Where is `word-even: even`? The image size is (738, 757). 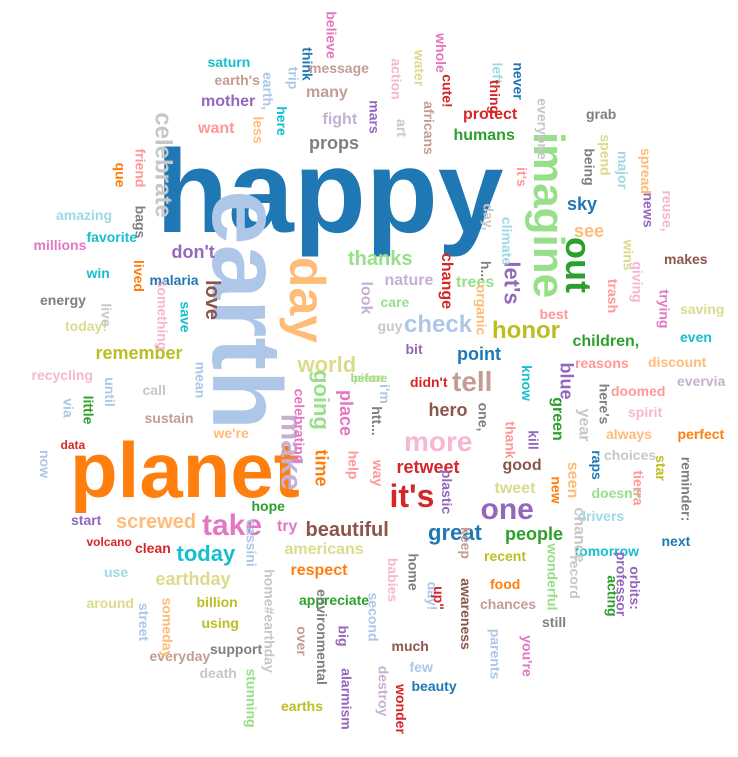 word-even: even is located at coordinates (696, 337).